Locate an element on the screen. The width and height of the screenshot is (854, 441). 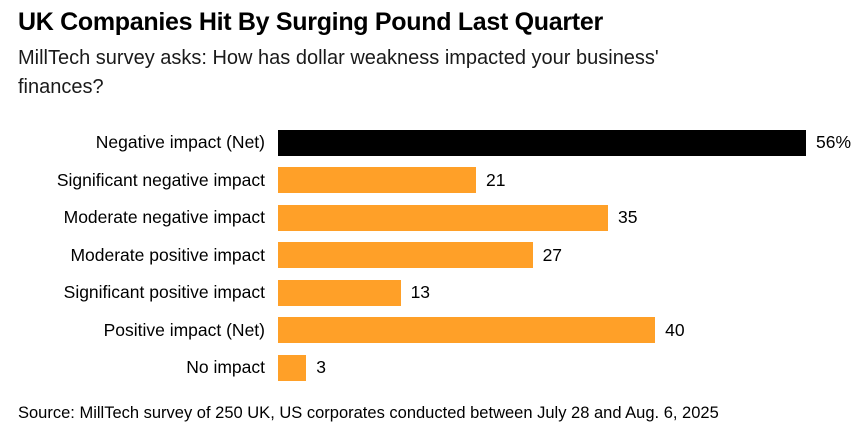
value-label: 27 is located at coordinates (552, 254).